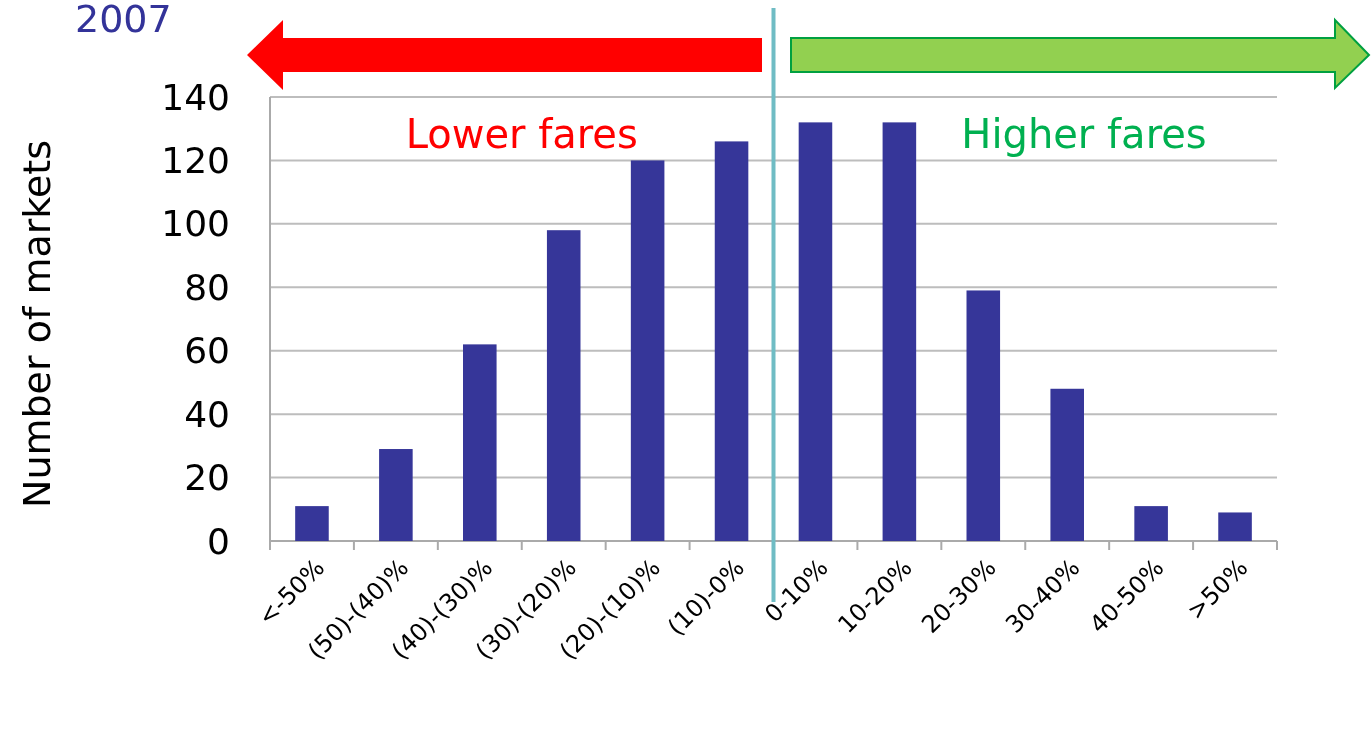  I want to click on y-tick-label: 100, so click(195, 224).